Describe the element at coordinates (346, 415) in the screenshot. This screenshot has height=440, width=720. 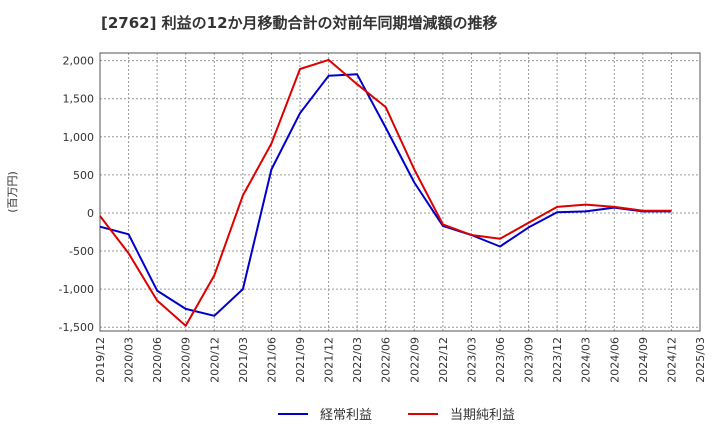
I see `legend-label: 経常利益` at that location.